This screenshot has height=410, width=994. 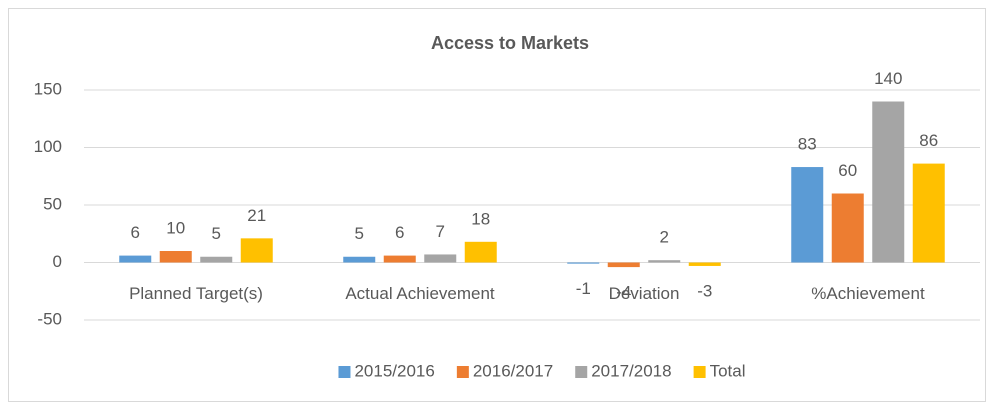 I want to click on y-tick-label: 100, so click(x=48, y=146).